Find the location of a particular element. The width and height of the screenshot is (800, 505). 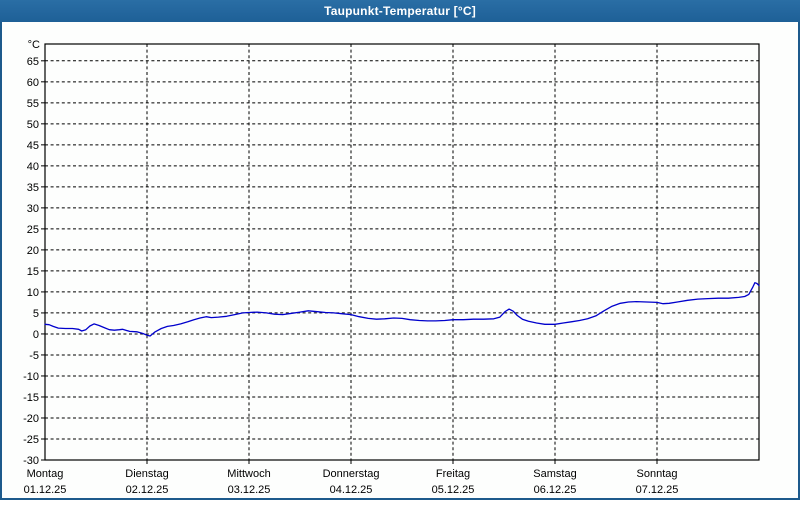

x-date-label: 03.12.25 is located at coordinates (249, 490).